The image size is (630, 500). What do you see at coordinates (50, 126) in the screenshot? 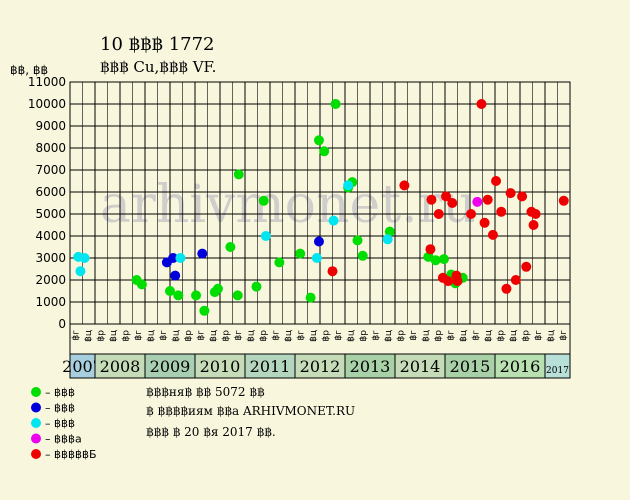
I see `y-tick-label: 9000` at bounding box center [50, 126].